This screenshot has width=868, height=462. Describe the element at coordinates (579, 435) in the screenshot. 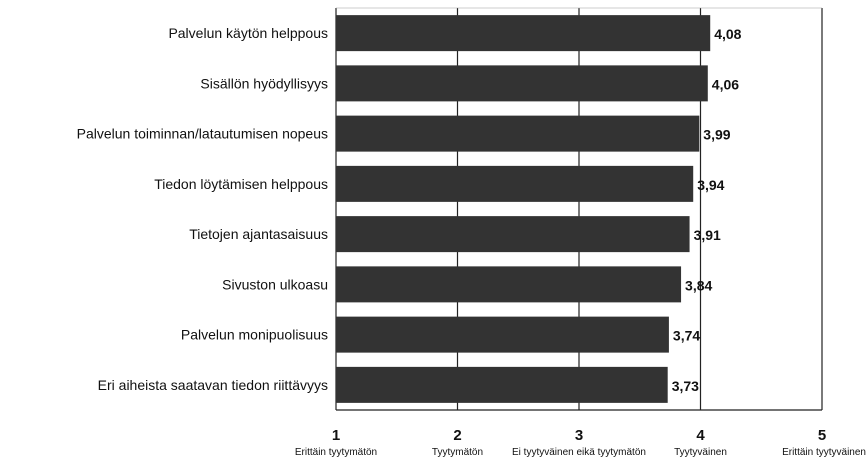

I see `x-tick-label: 3` at that location.